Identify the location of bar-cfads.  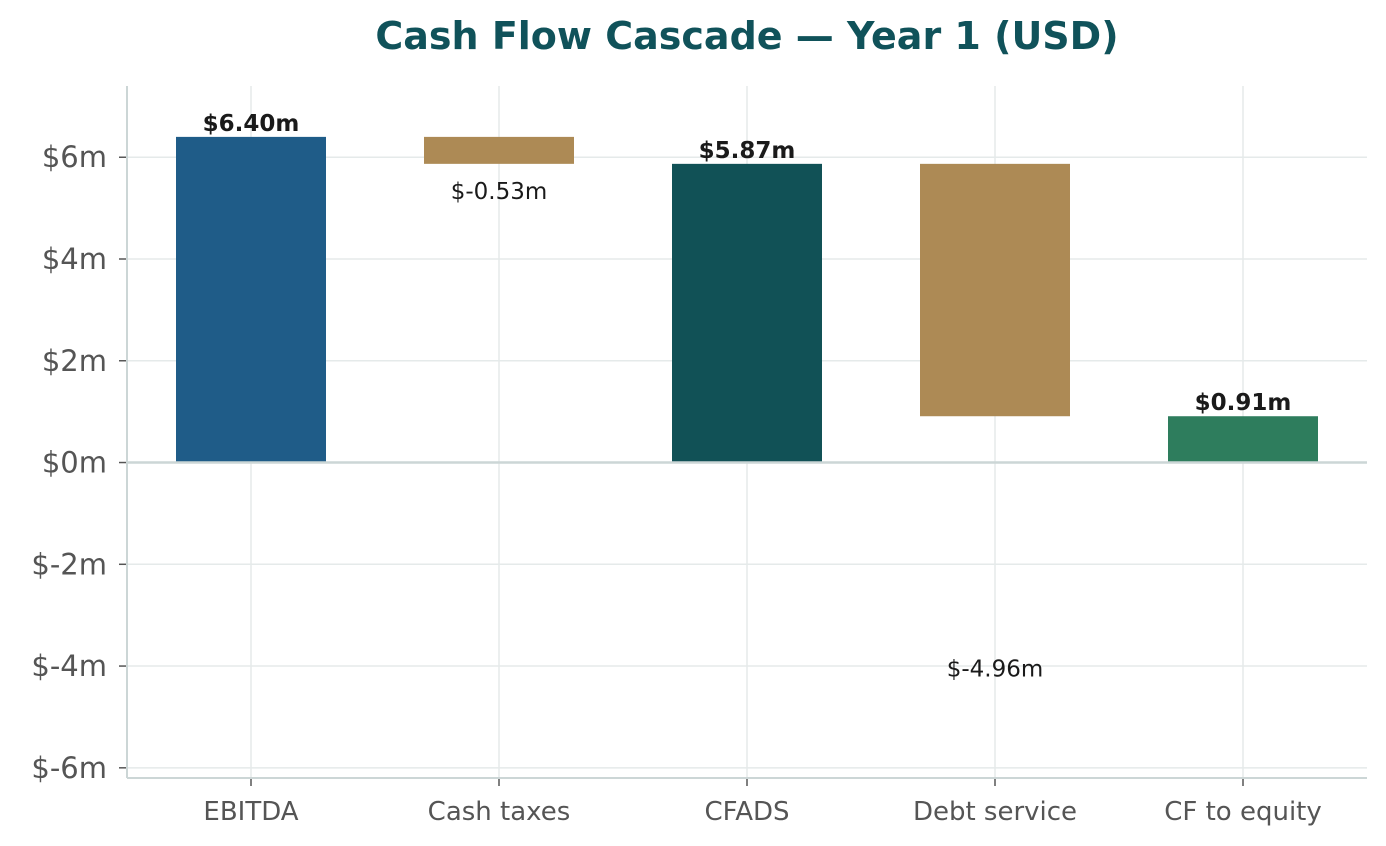
(747, 313).